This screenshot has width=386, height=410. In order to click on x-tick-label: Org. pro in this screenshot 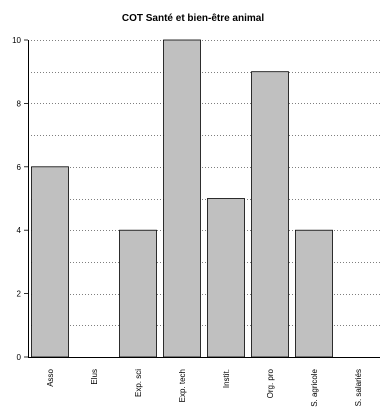, I will do `click(270, 383)`.